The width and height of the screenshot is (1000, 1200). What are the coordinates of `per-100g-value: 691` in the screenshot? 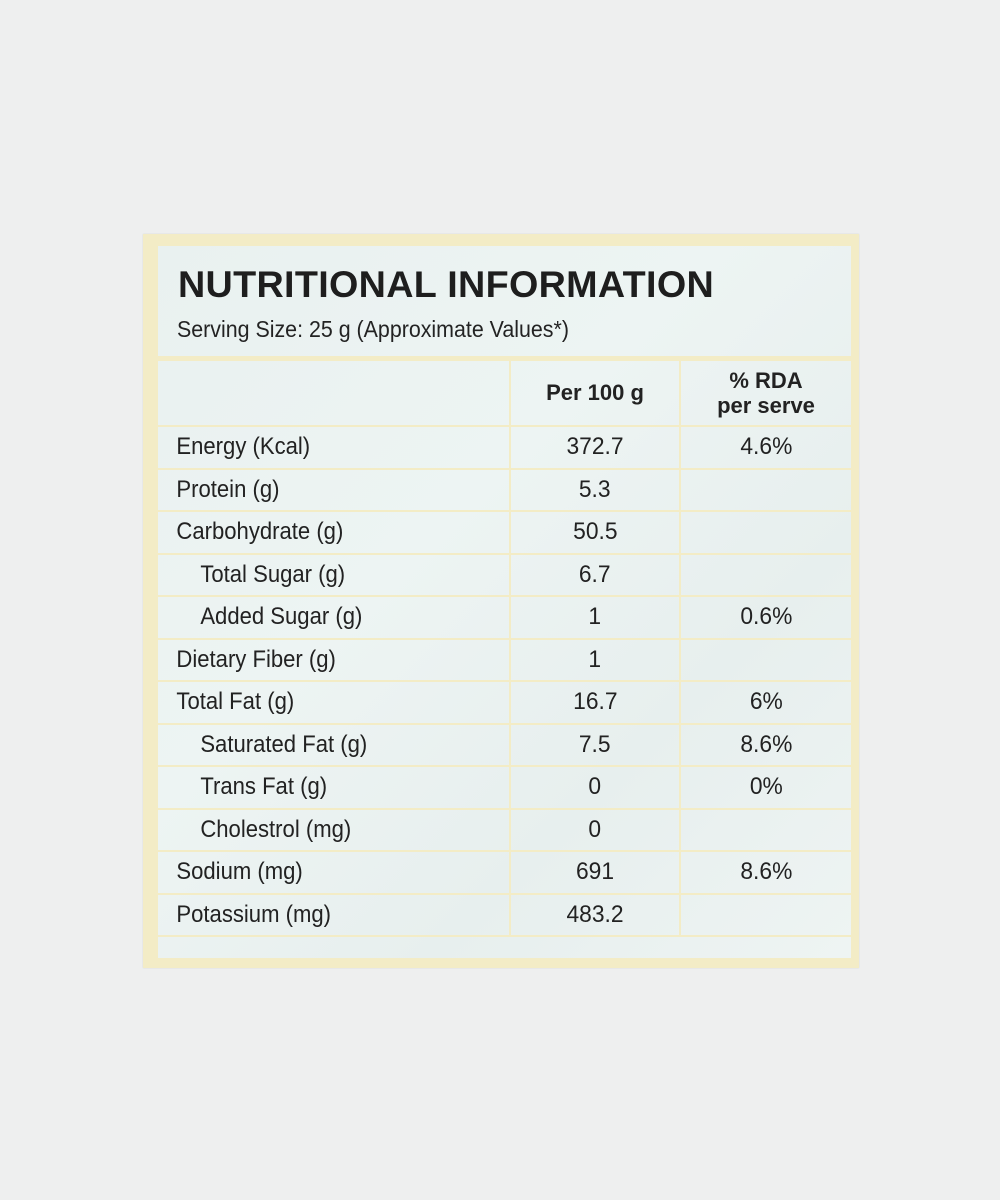 It's located at (595, 872).